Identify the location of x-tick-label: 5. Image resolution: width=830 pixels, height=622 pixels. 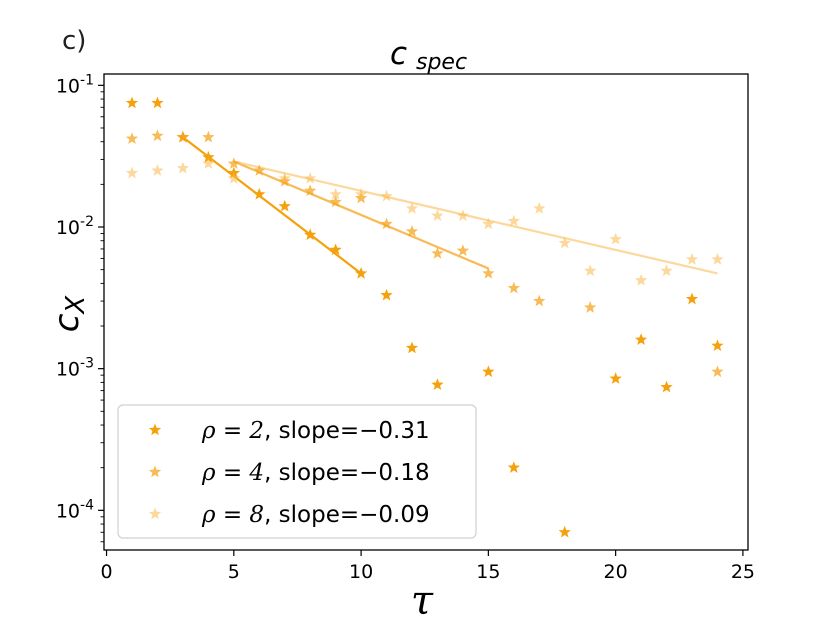
(234, 572).